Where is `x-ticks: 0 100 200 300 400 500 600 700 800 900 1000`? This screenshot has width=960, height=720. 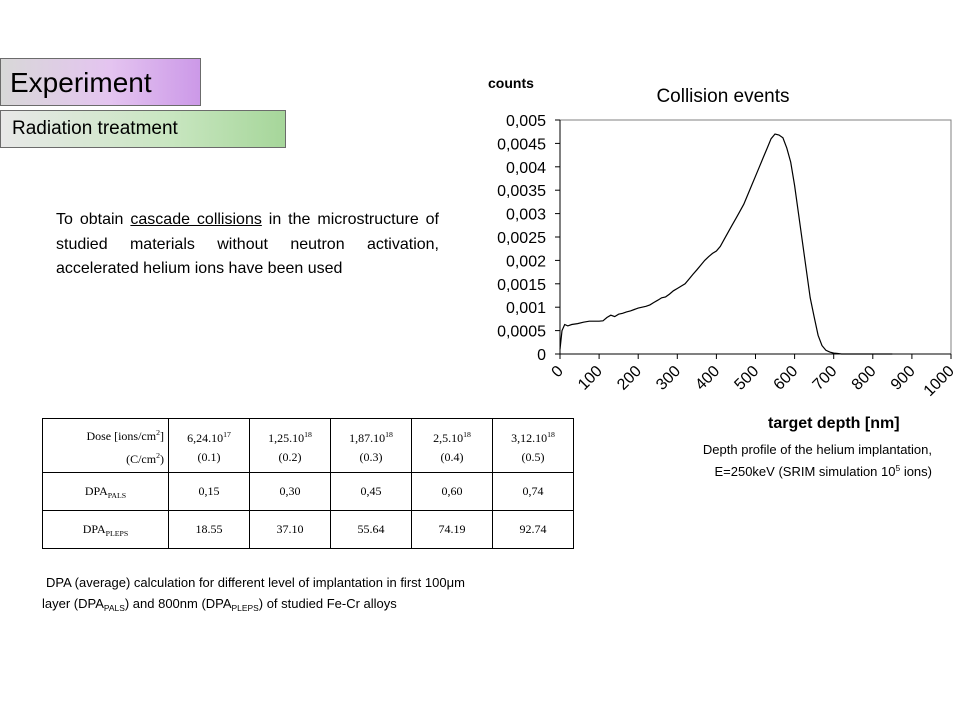
x-ticks: 0 100 200 300 400 500 600 700 800 900 1000 is located at coordinates (753, 377).